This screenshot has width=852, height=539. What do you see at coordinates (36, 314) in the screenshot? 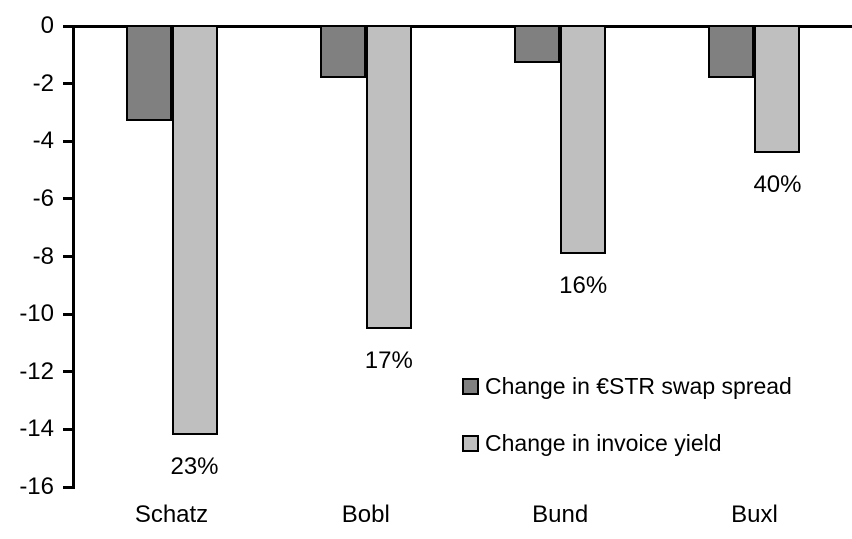
I see `y-tick-label: -10` at bounding box center [36, 314].